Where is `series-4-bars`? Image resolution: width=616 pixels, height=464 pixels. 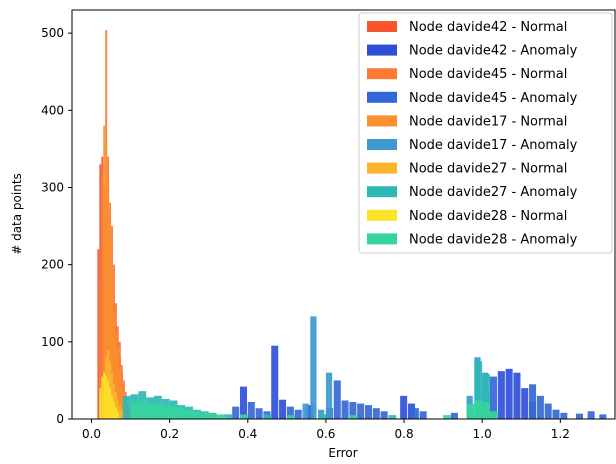
series-4-bars is located at coordinates (419, 397).